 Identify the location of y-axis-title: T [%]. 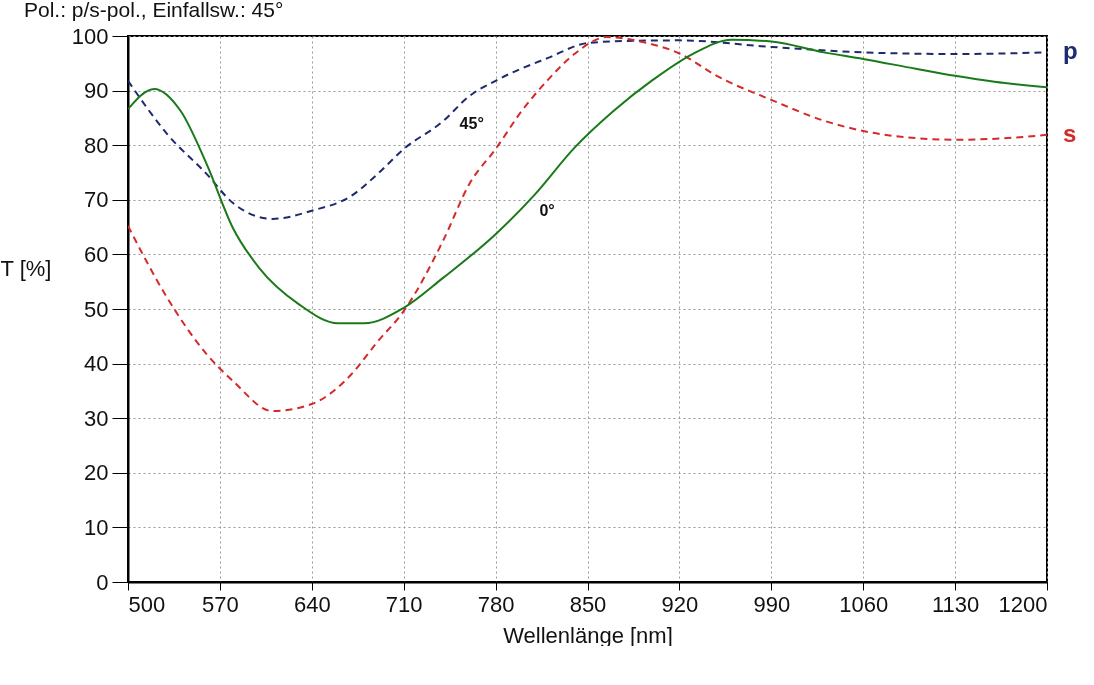
(26, 268).